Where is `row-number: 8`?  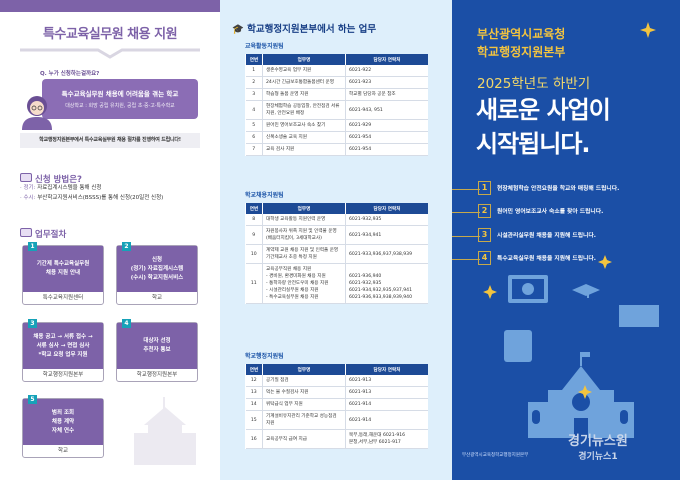 row-number: 8 is located at coordinates (254, 220).